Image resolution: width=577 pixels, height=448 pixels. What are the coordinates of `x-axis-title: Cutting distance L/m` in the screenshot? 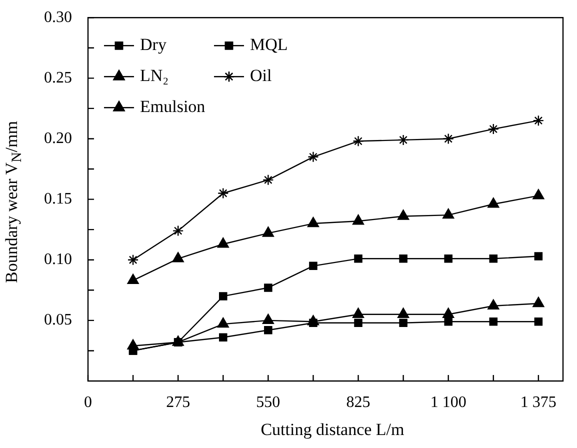 It's located at (333, 430).